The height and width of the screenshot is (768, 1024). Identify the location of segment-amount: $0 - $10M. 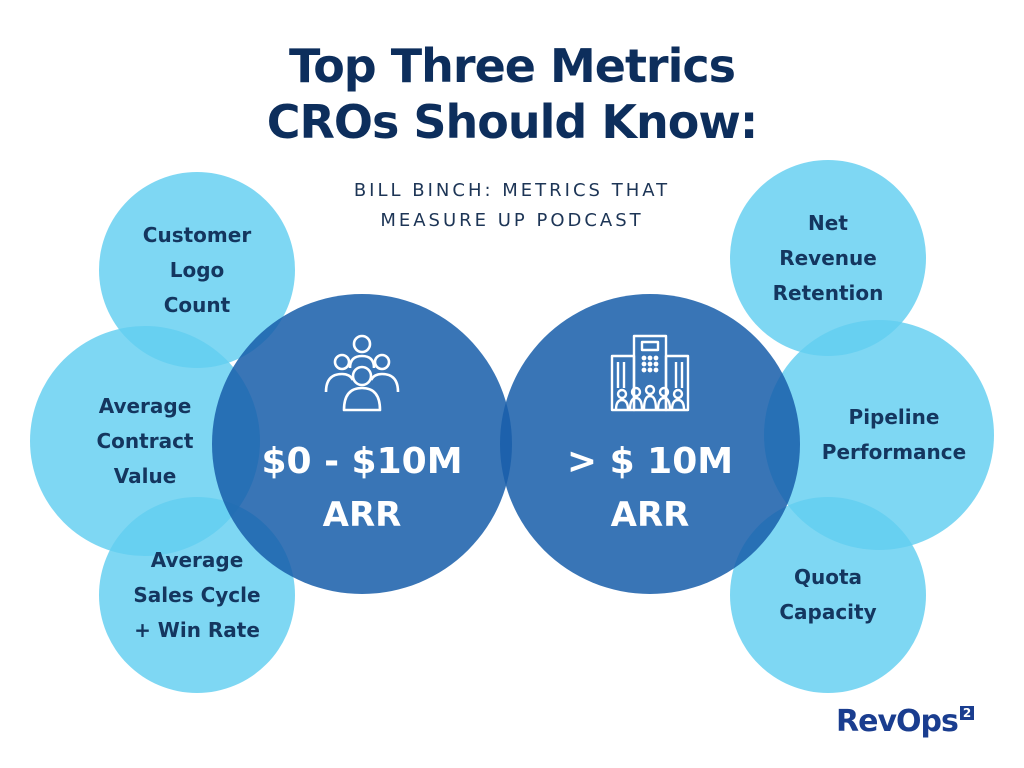
(362, 461).